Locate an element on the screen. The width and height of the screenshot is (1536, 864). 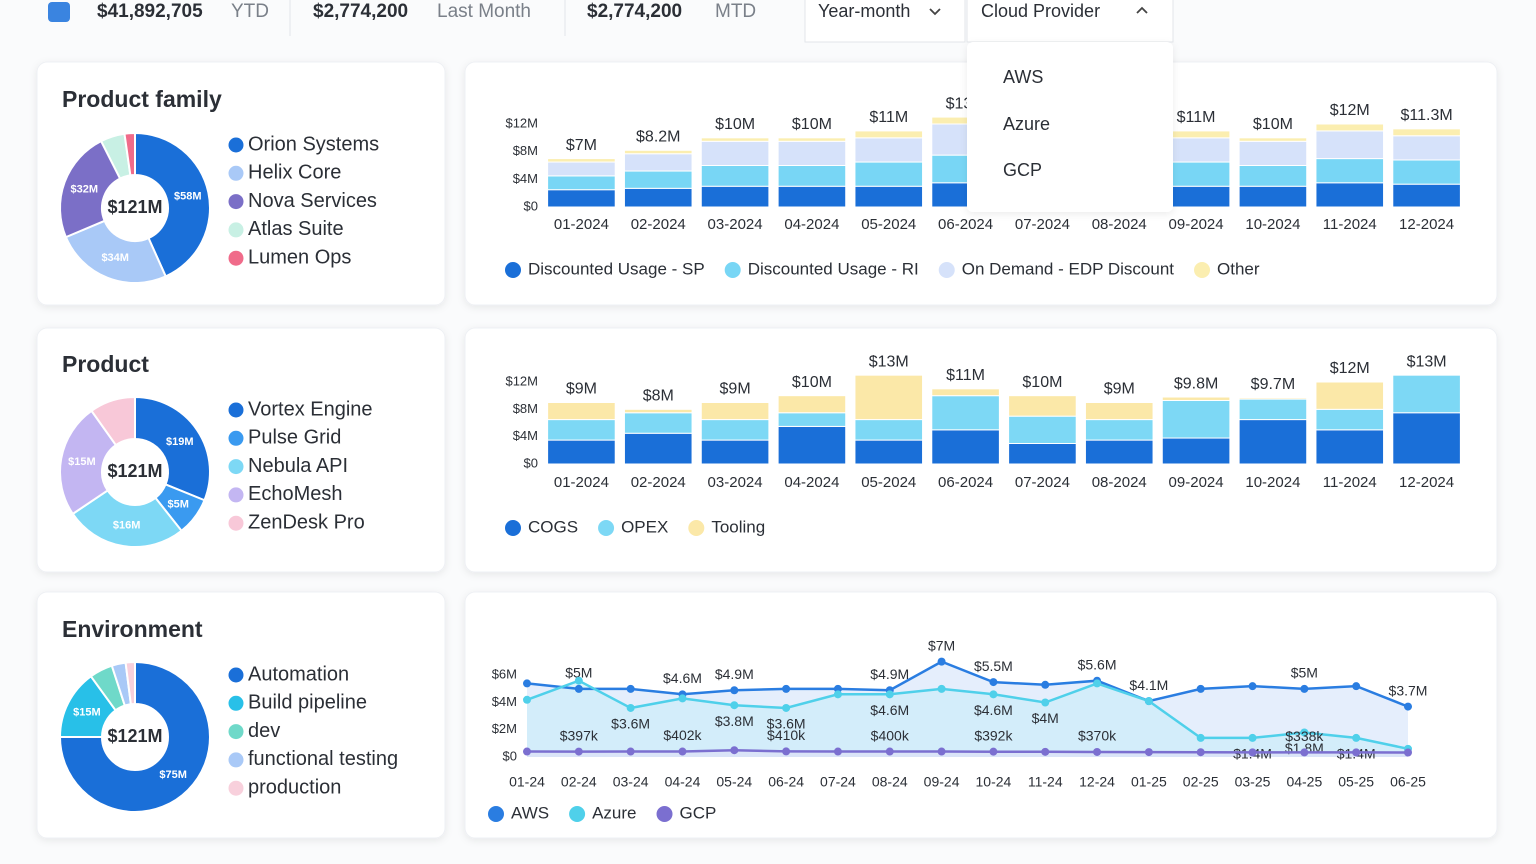
year-month-select: Year-month is located at coordinates (885, 21).